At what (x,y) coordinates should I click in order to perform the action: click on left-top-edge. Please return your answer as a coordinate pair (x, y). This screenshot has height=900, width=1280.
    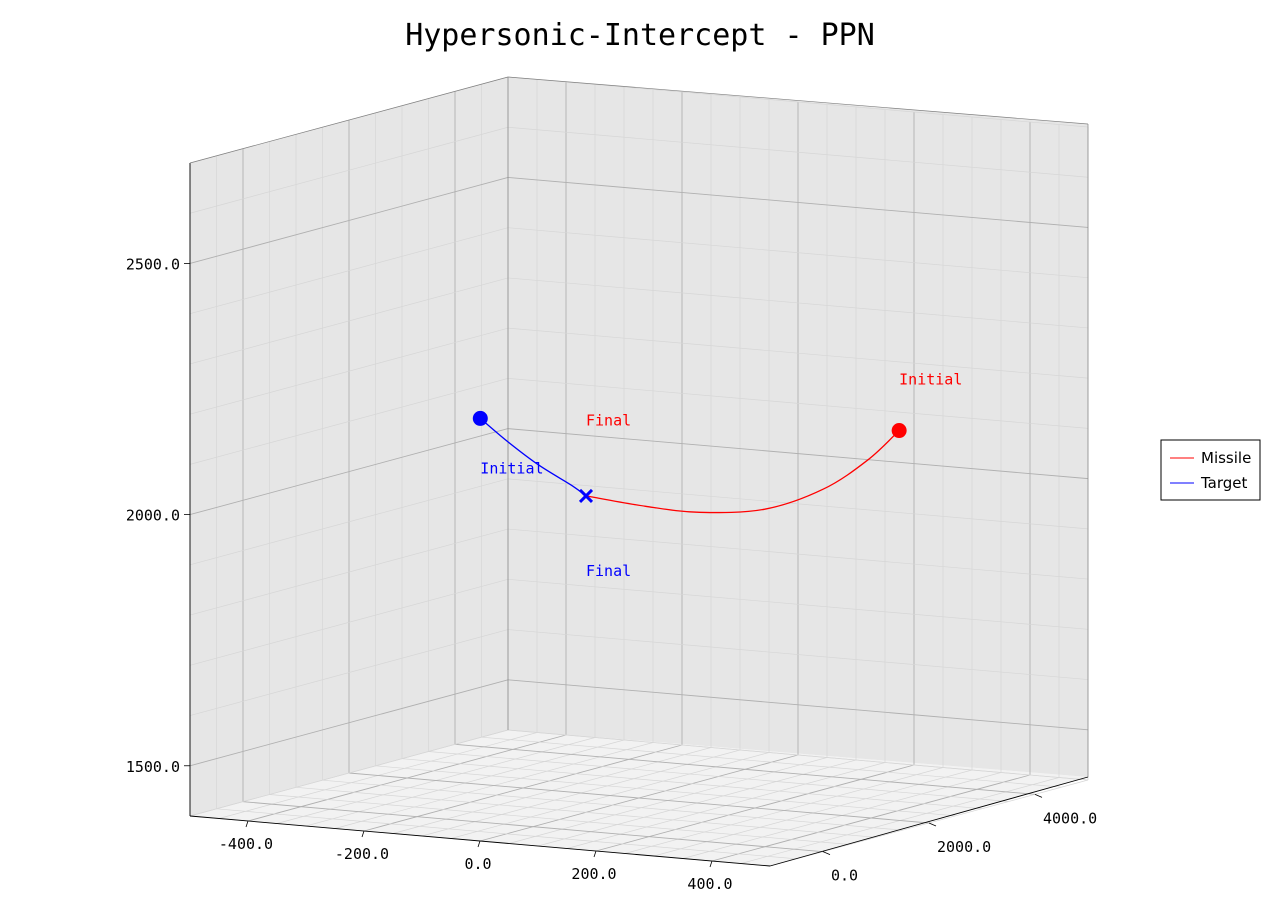
    Looking at the image, I should click on (349, 120).